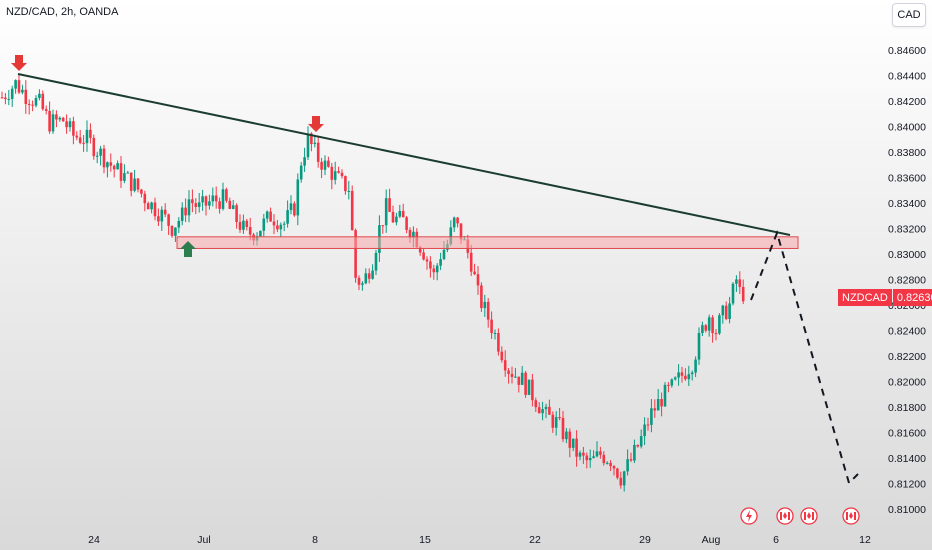  I want to click on price-tick-label: 0.81000, so click(907, 510).